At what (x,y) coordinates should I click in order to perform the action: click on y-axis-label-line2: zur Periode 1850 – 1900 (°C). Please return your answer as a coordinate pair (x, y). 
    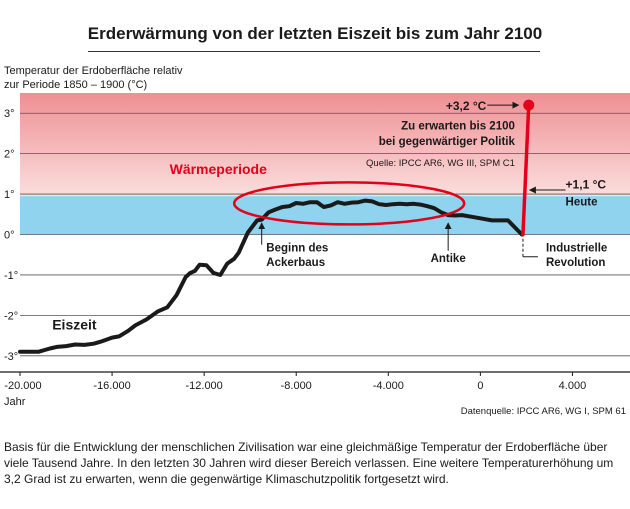
    Looking at the image, I should click on (76, 85).